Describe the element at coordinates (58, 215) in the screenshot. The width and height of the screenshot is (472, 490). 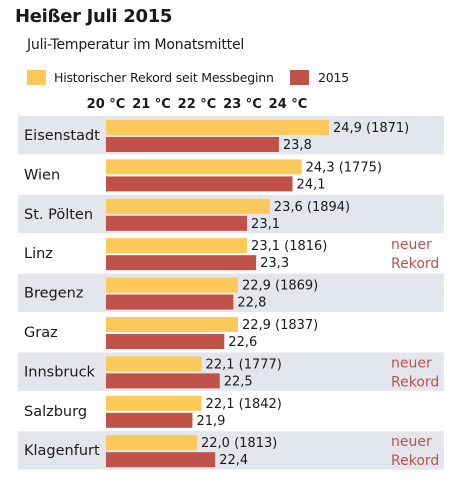
I see `category-label: St. Pölten` at that location.